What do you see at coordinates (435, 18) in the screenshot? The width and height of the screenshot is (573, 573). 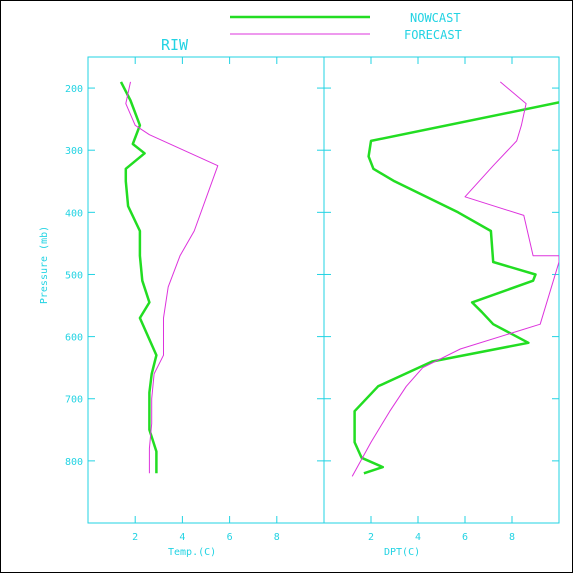 I see `legend-label-nowcast: NOWCAST` at bounding box center [435, 18].